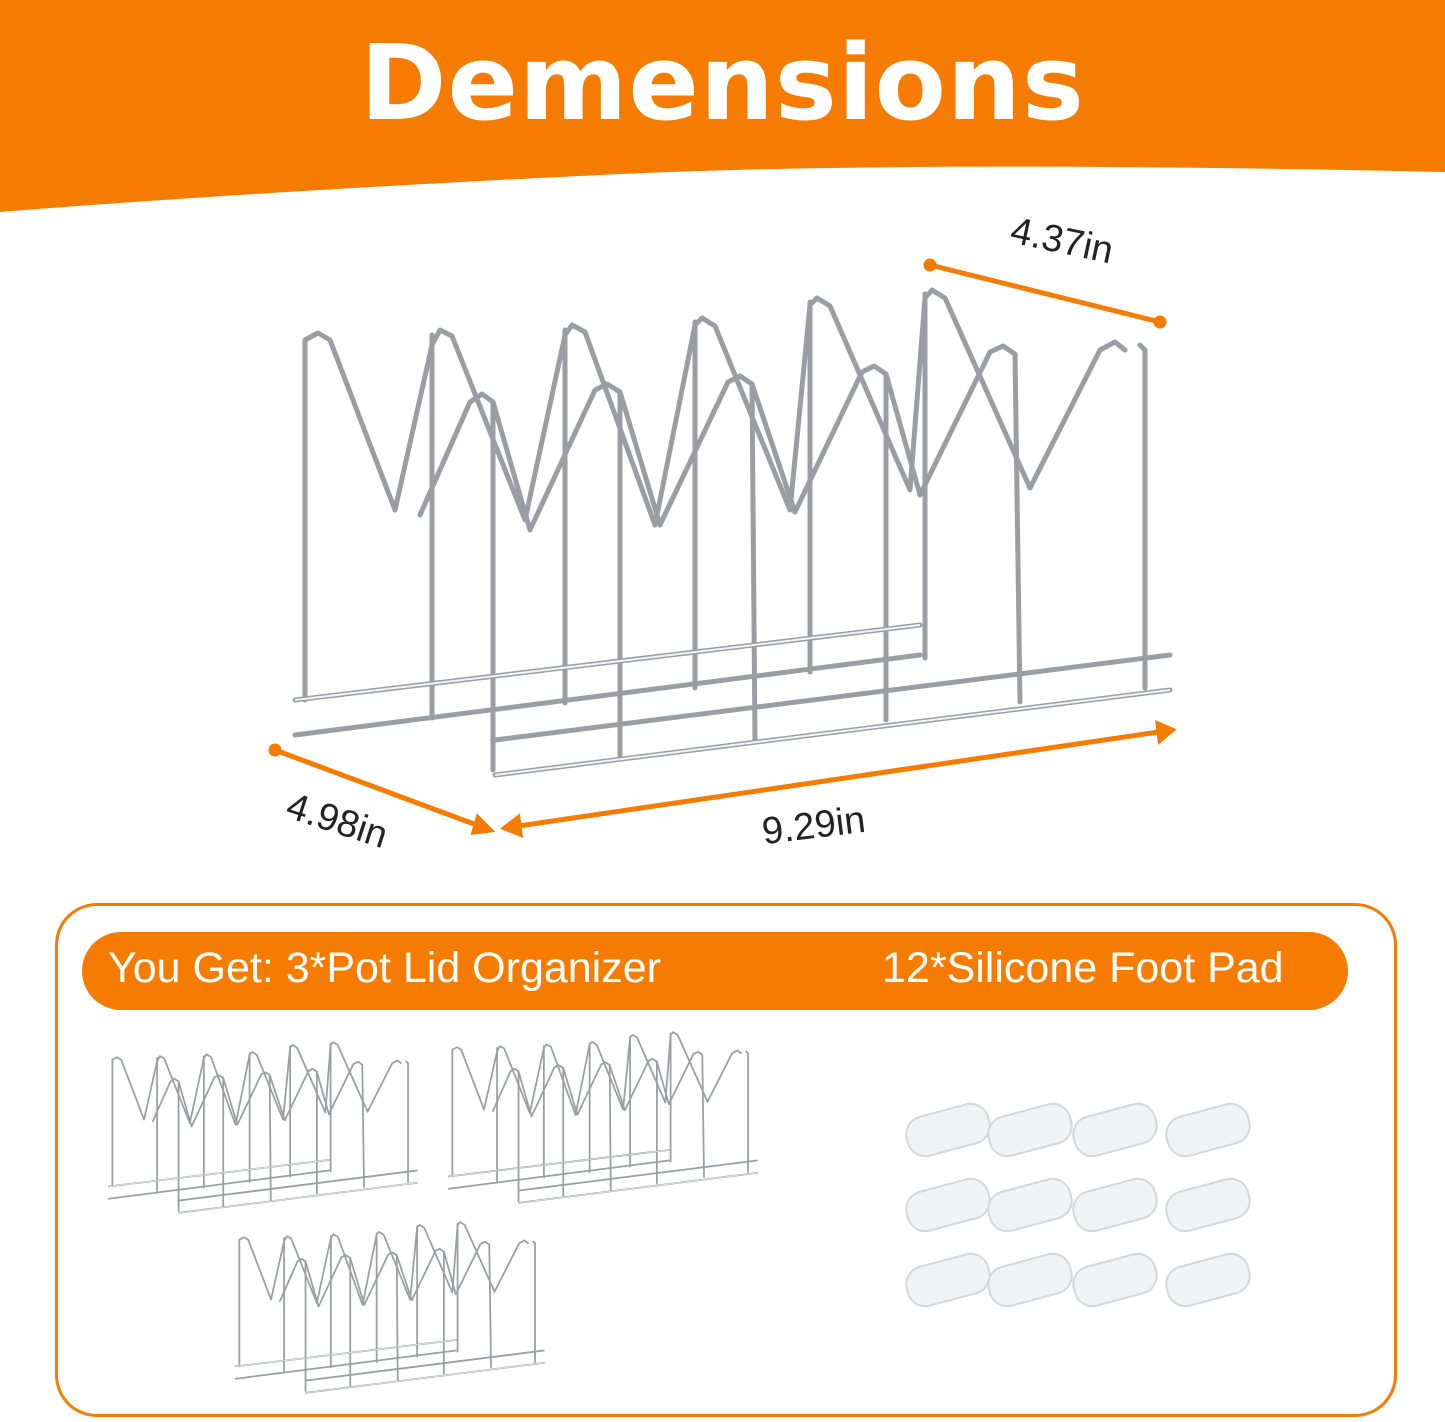 The image size is (1445, 1422). What do you see at coordinates (1083, 968) in the screenshot?
I see `foot-pad-count-label: 12*Silicone Foot Pad` at bounding box center [1083, 968].